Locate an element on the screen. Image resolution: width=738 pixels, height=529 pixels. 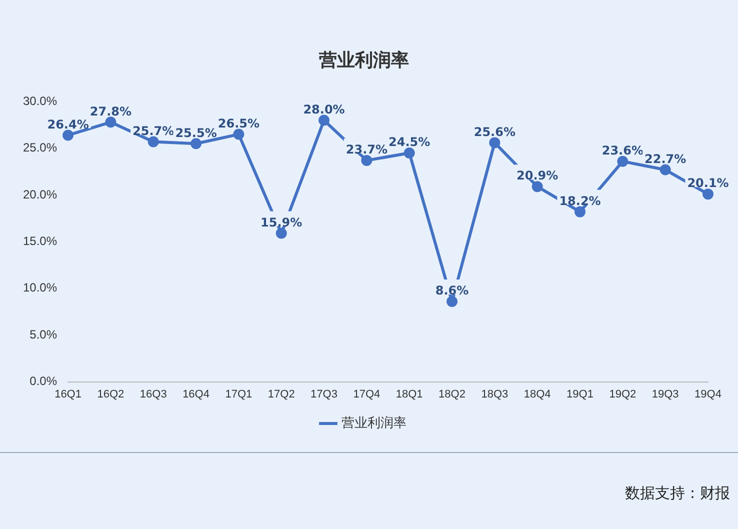
x-tick-label: 18Q4 is located at coordinates (537, 394).